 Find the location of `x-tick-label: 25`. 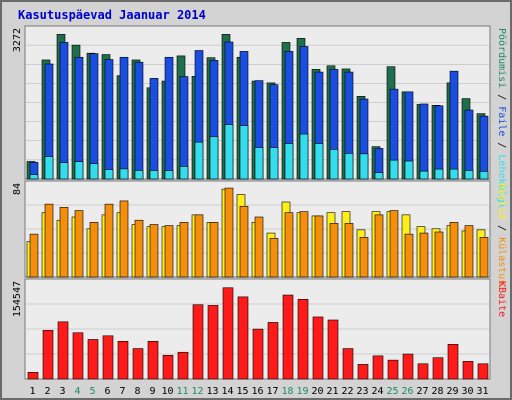

x-tick-label: 25 is located at coordinates (392, 391).